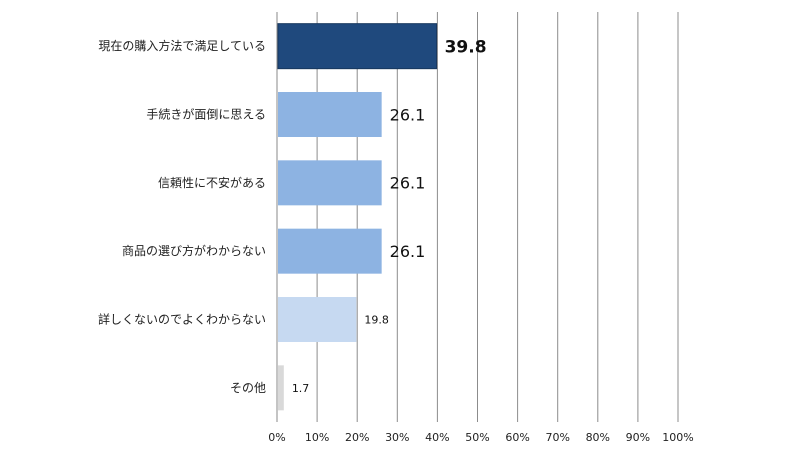  What do you see at coordinates (376, 319) in the screenshot?
I see `value-label: 19.8` at bounding box center [376, 319].